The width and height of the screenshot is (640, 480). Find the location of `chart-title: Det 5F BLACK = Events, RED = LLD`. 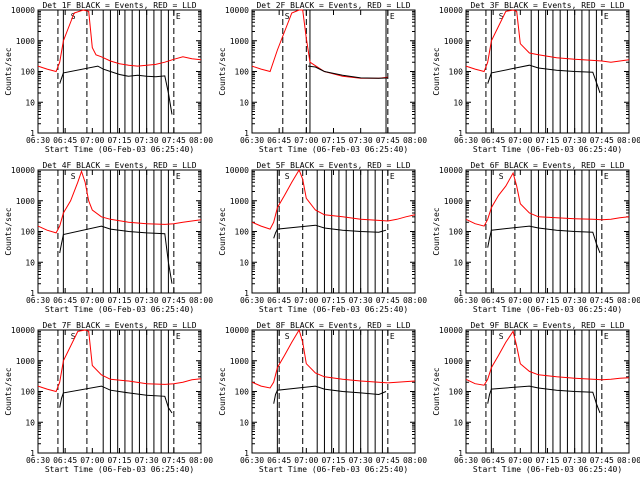

chart-title: Det 5F BLACK = Events, RED = LLD is located at coordinates (333, 165).